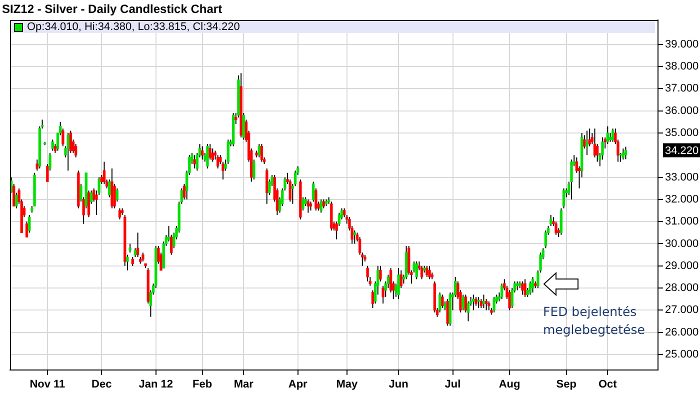  I want to click on annotation: FED bejelentés meglebegtetése, so click(594, 321).